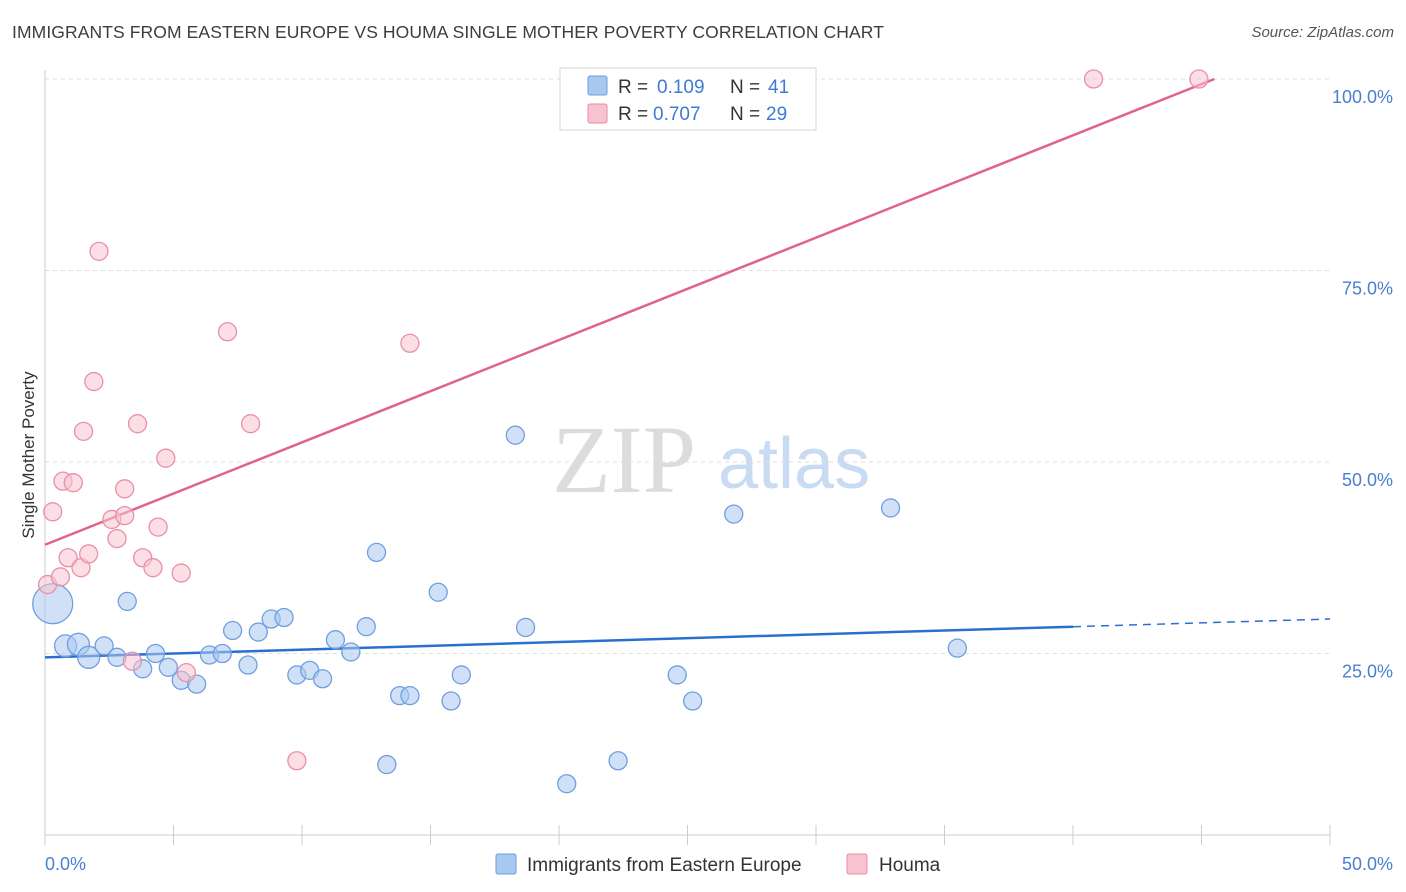 The width and height of the screenshot is (1406, 892). What do you see at coordinates (1367, 672) in the screenshot?
I see `y-tick-label-25: 25.0%` at bounding box center [1367, 672].